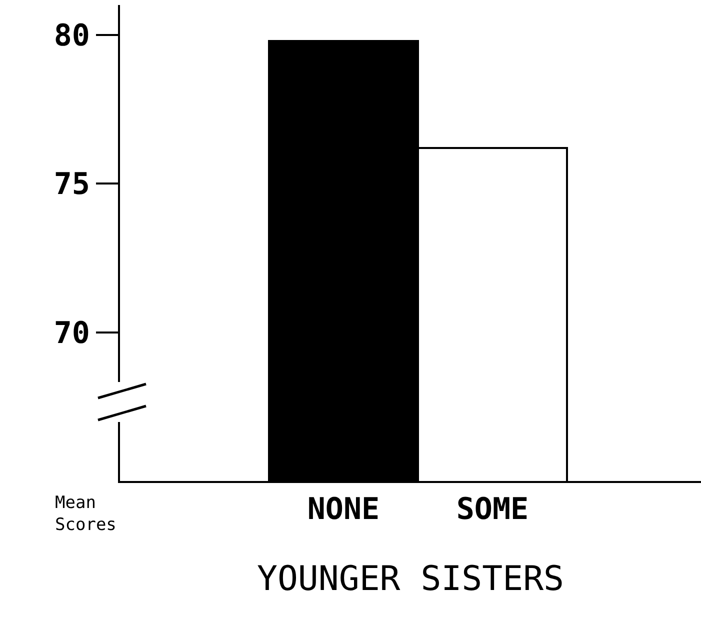 This screenshot has height=631, width=701. Describe the element at coordinates (85, 514) in the screenshot. I see `y-axis-title: Mean Scores` at that location.